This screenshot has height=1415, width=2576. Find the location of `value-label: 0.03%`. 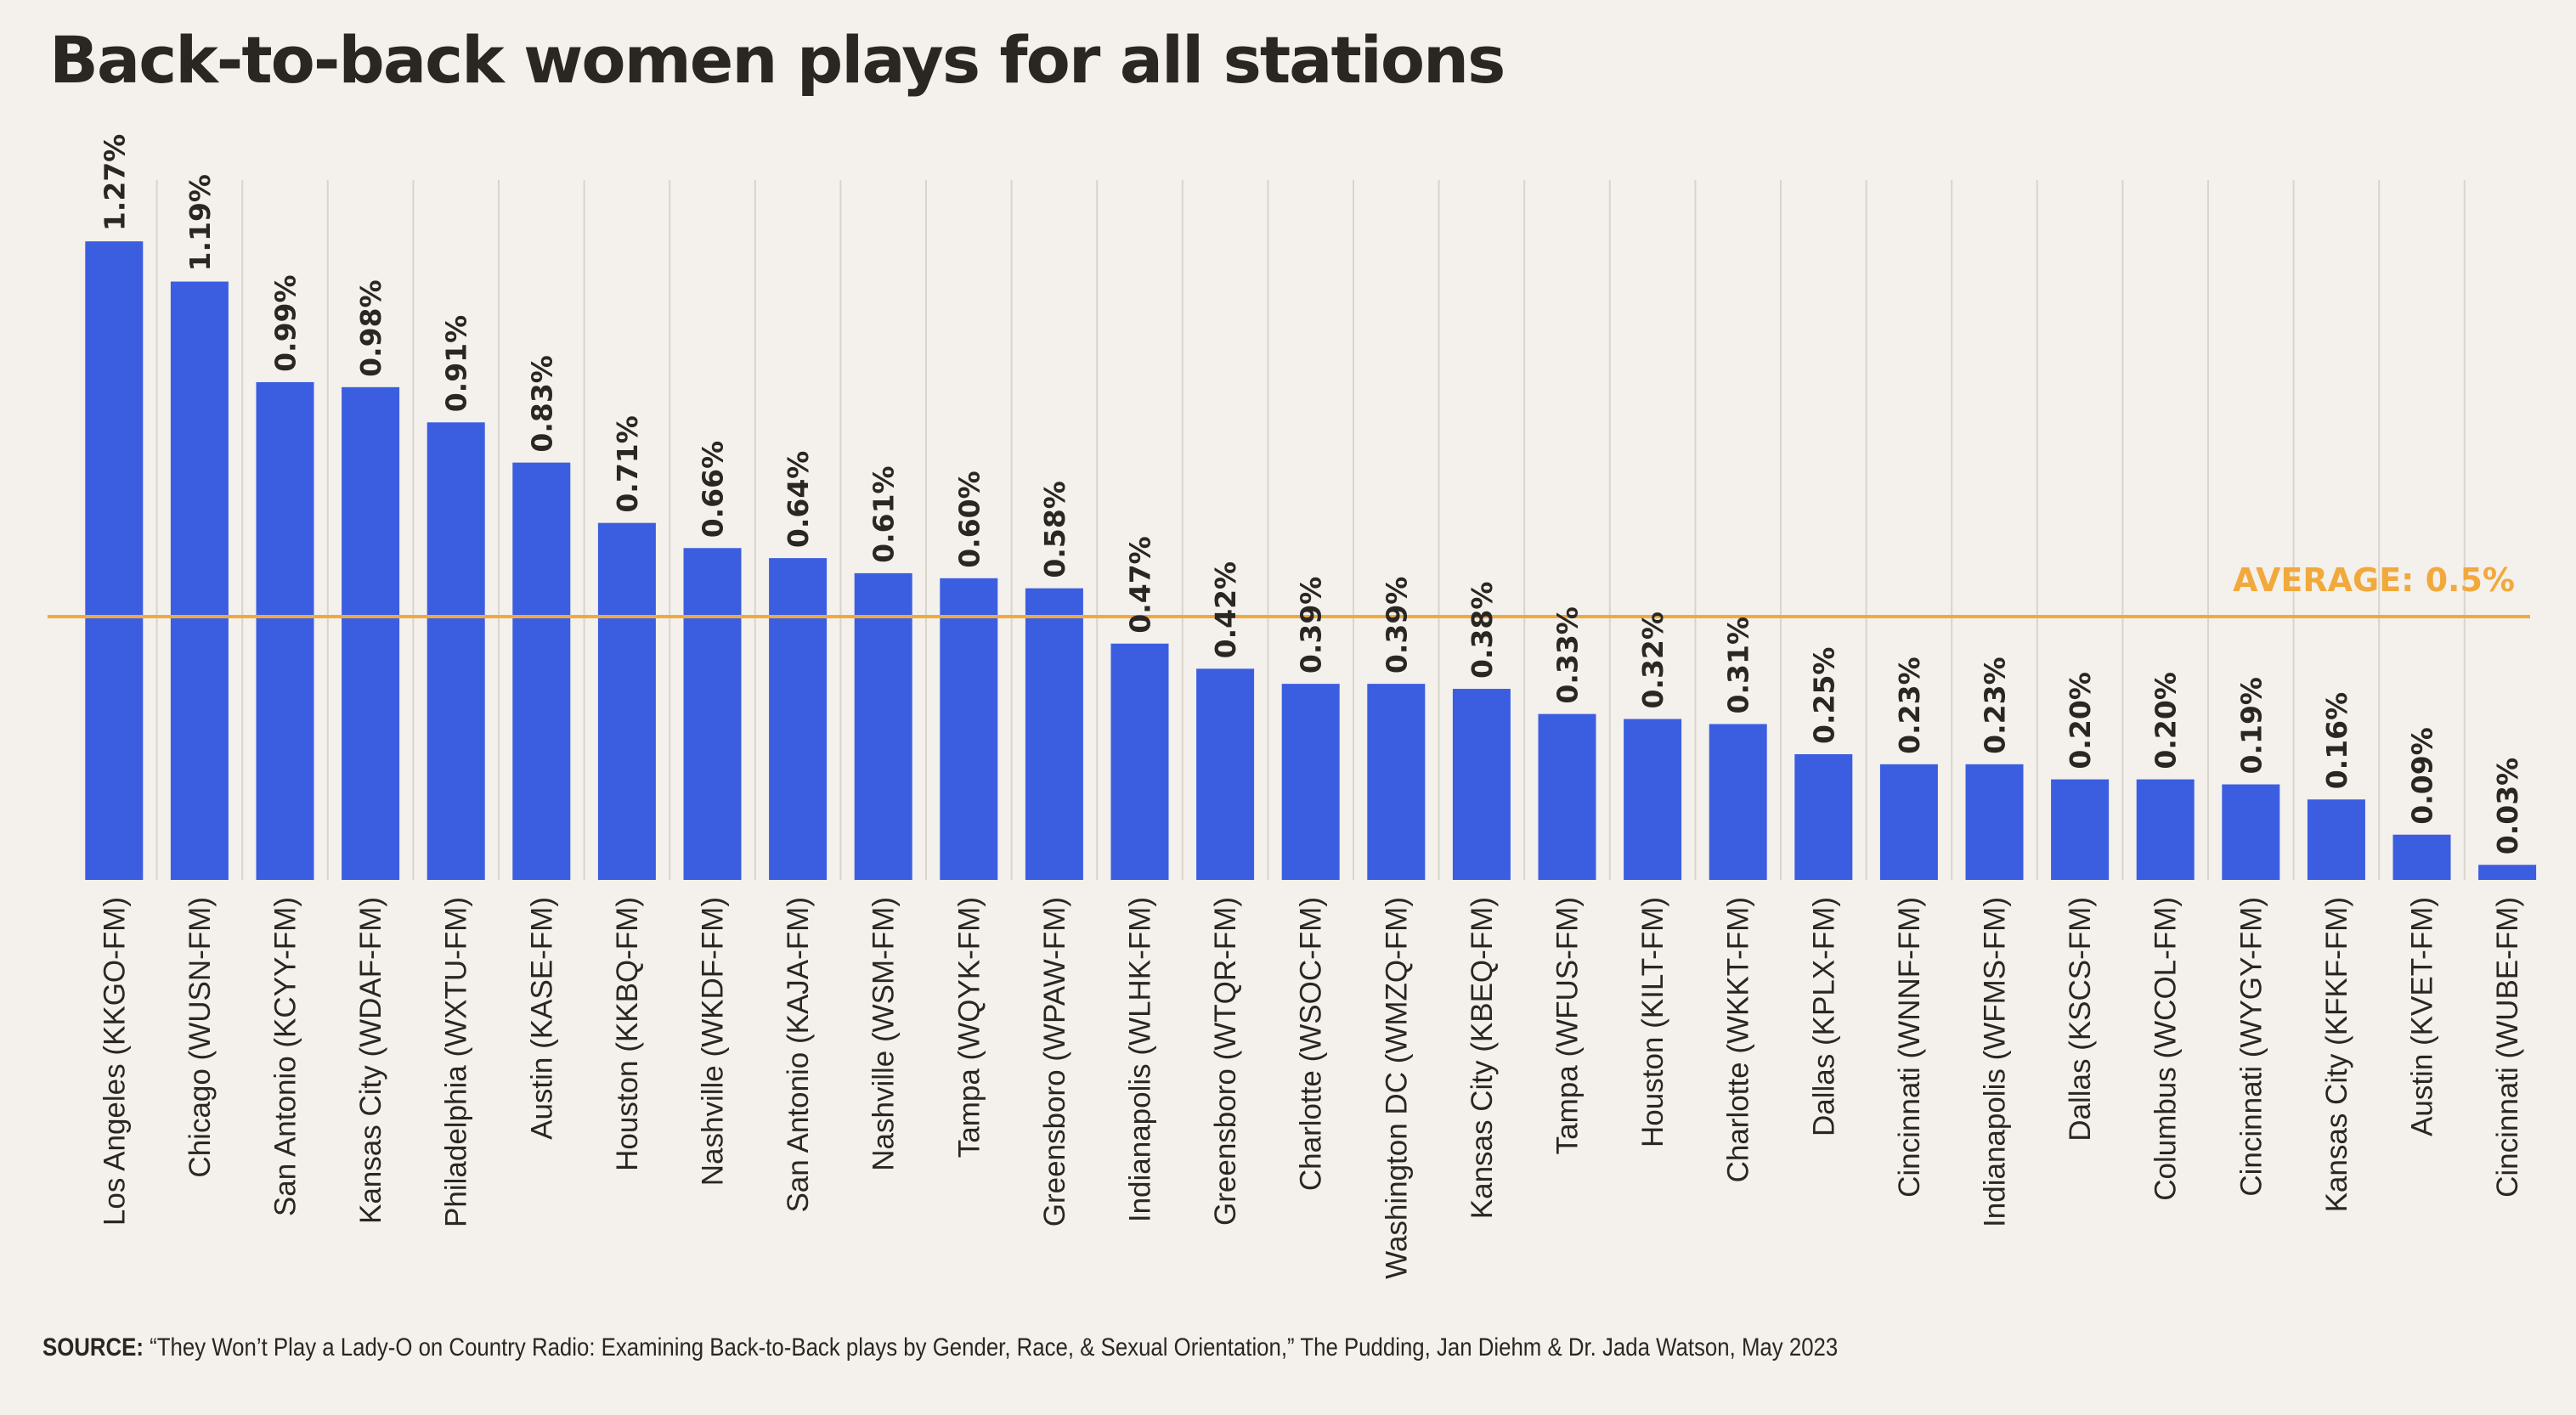

value-label: 0.03% is located at coordinates (2507, 806).